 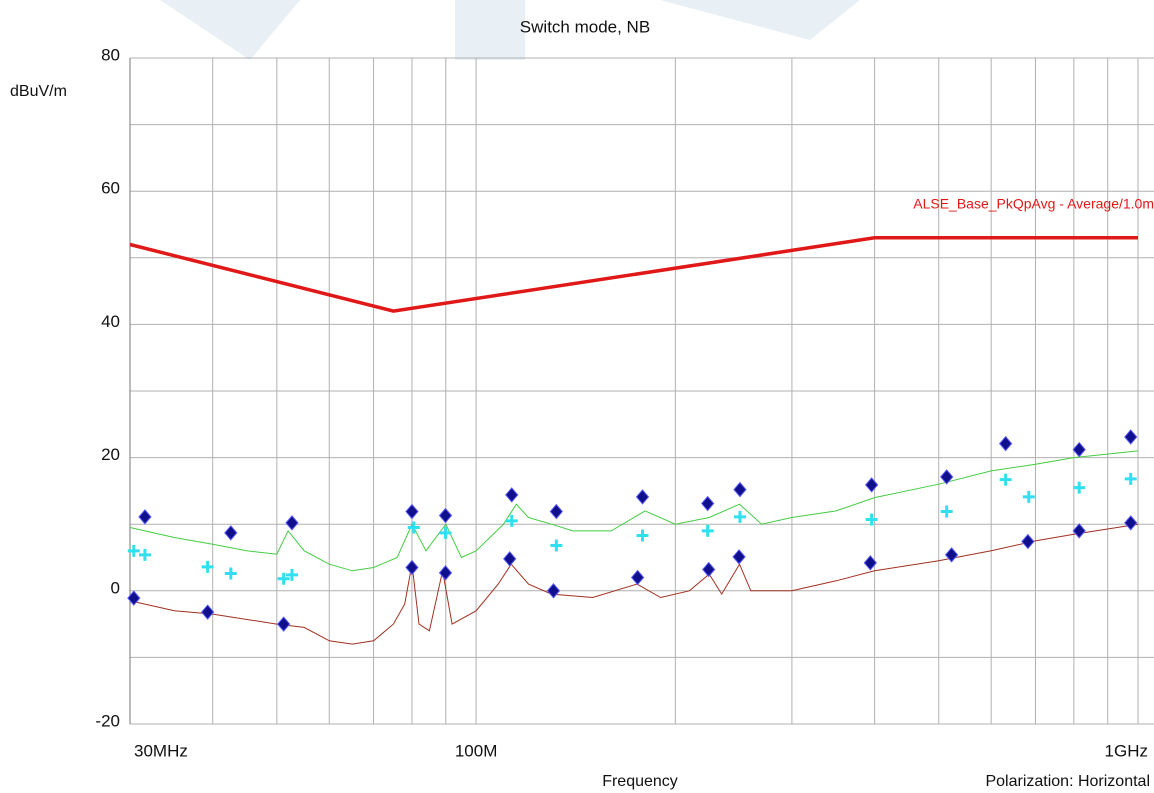 What do you see at coordinates (38, 91) in the screenshot?
I see `y-axis-label: dBuV/m` at bounding box center [38, 91].